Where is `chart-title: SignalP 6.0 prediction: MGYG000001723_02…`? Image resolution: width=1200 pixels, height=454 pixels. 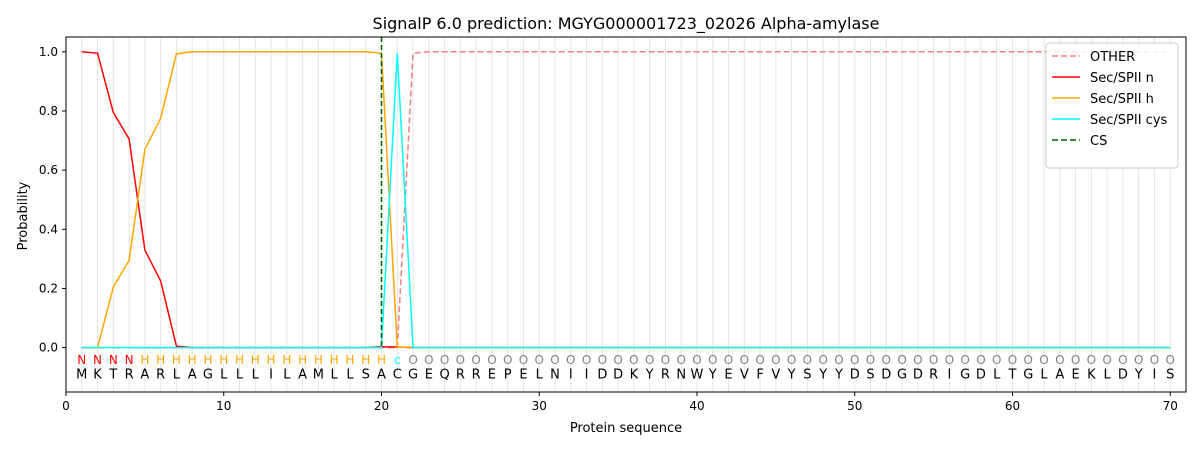 chart-title: SignalP 6.0 prediction: MGYG000001723_02… is located at coordinates (626, 24).